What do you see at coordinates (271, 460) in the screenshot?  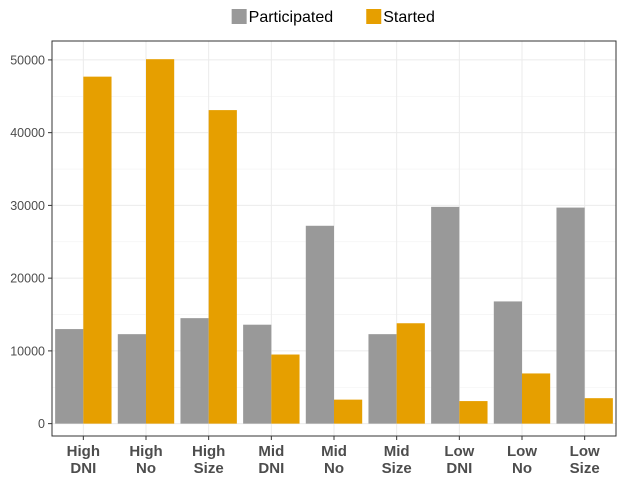 I see `x-tick-label: Mid DNI` at bounding box center [271, 460].